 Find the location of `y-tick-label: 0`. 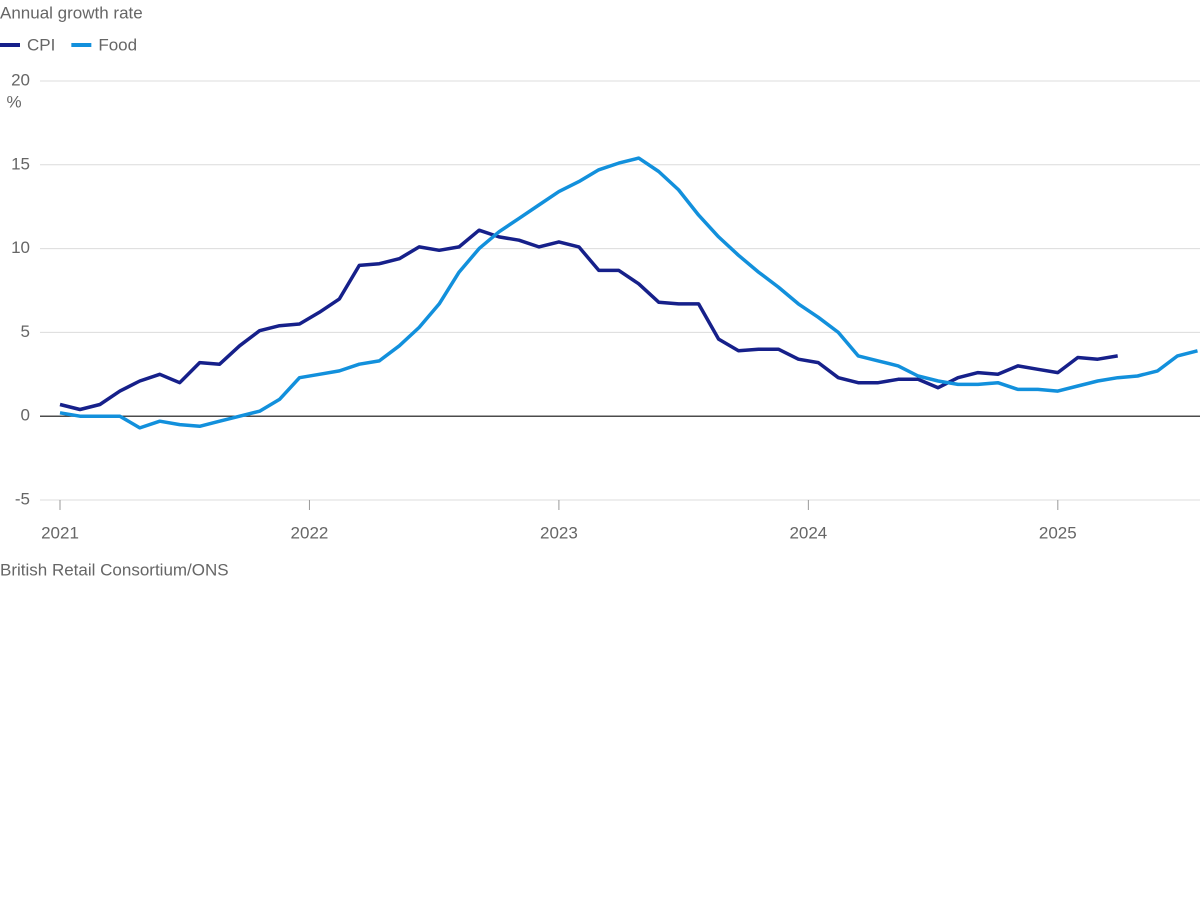

y-tick-label: 0 is located at coordinates (25, 415).